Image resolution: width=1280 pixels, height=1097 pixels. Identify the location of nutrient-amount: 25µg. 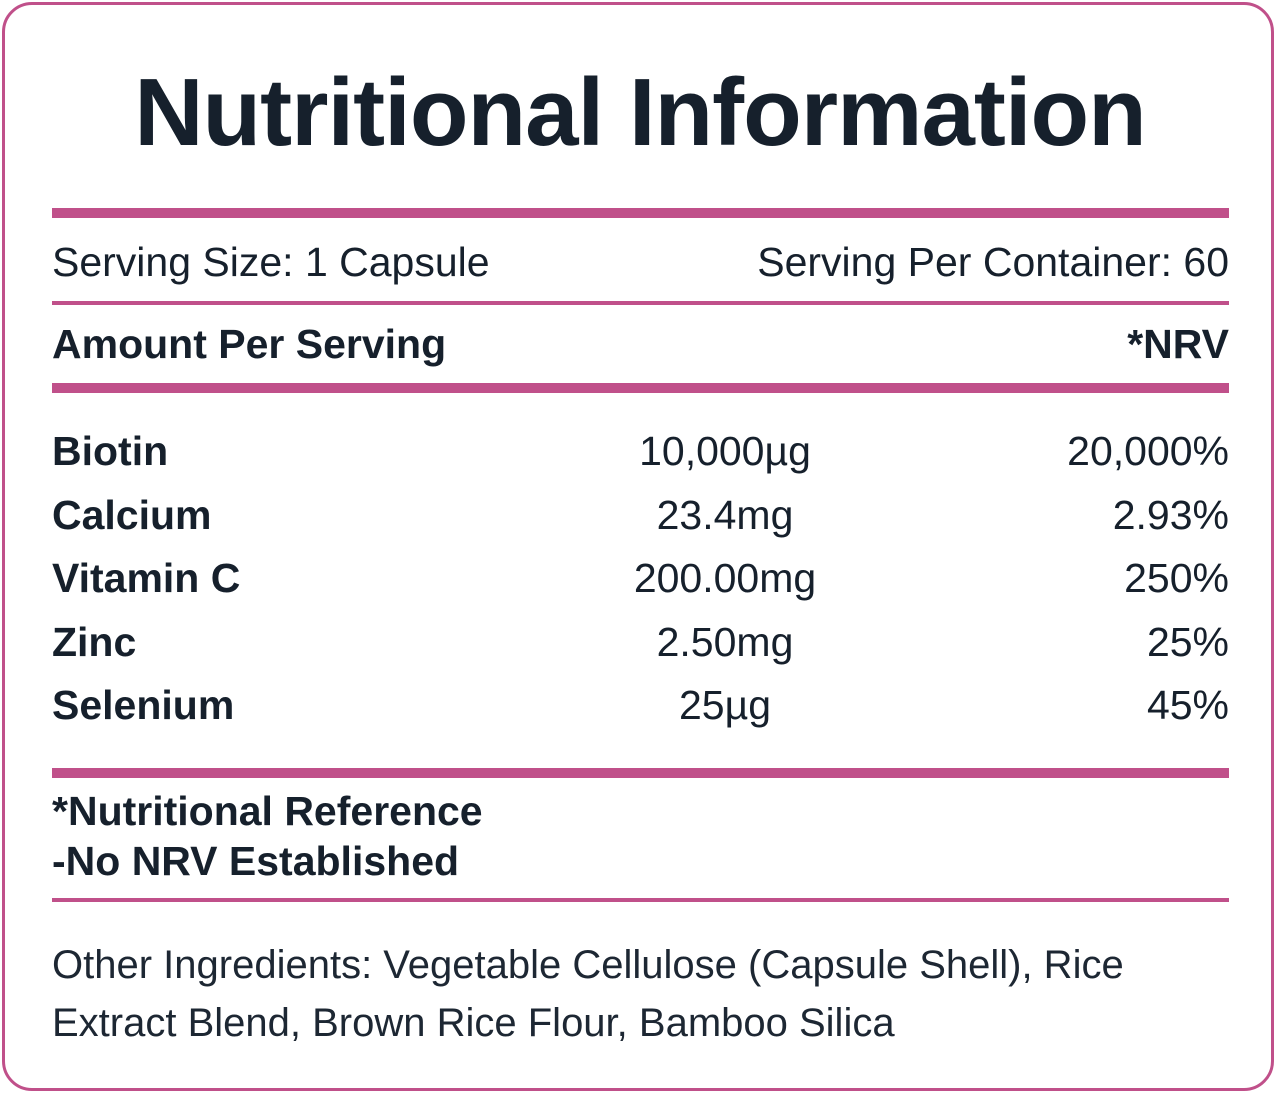
(725, 705).